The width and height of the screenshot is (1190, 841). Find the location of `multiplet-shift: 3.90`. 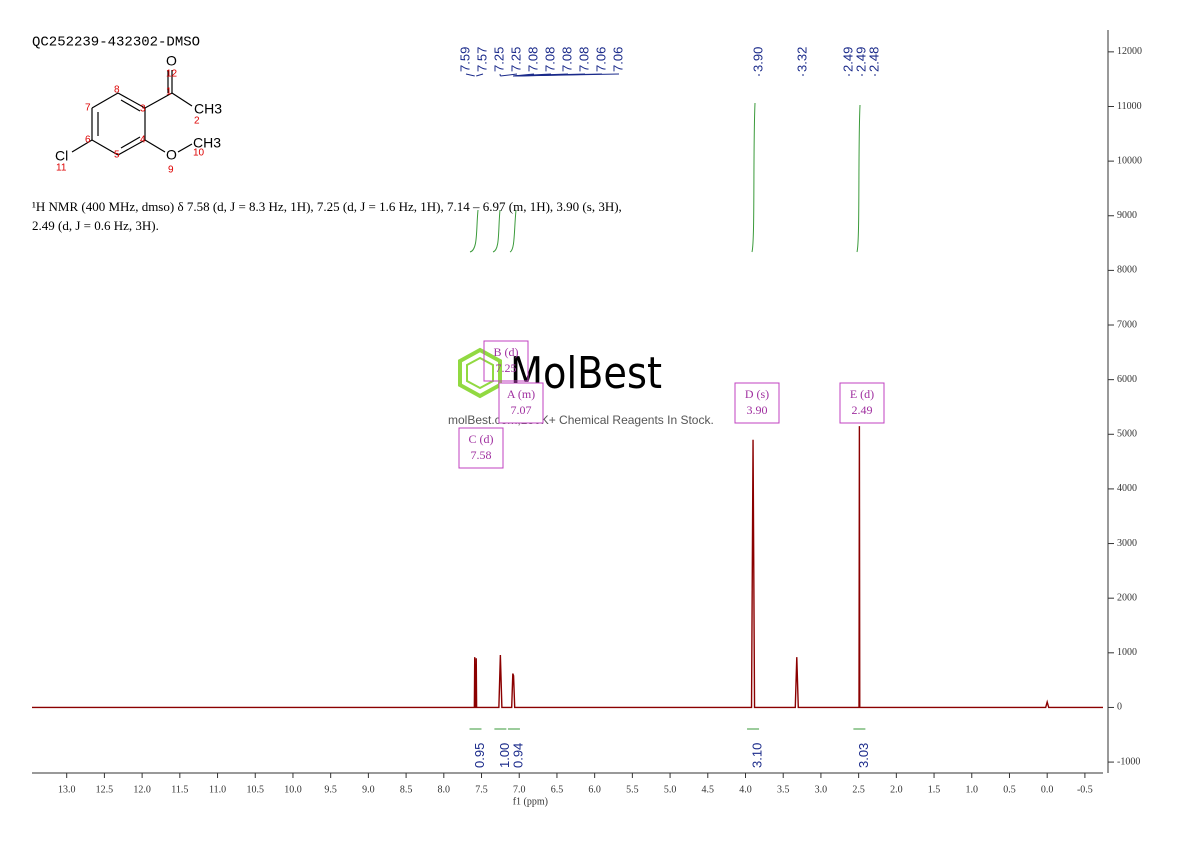

multiplet-shift: 3.90 is located at coordinates (757, 410).